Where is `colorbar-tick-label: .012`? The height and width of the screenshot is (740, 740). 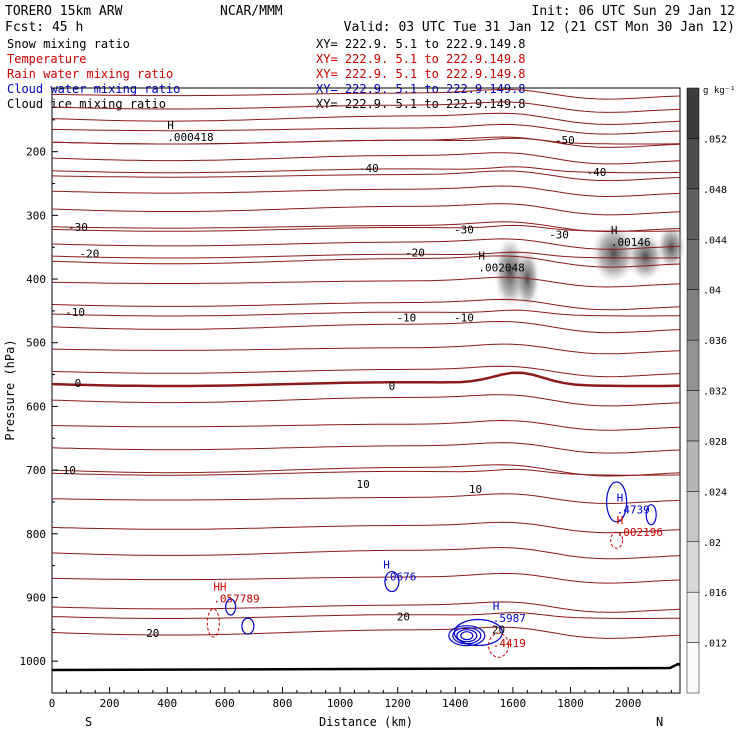 colorbar-tick-label: .012 is located at coordinates (715, 644).